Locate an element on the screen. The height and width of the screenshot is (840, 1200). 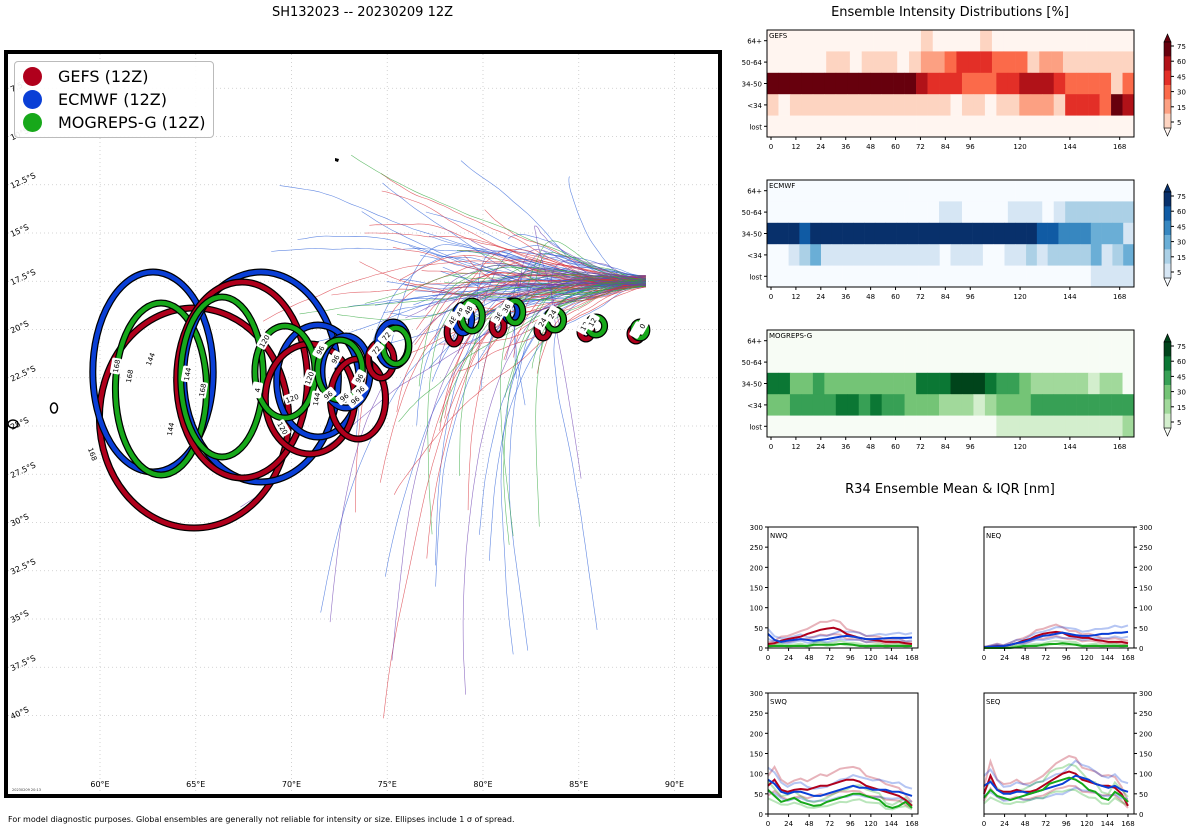
colorbar-tick: 15 is located at coordinates (1181, 108).